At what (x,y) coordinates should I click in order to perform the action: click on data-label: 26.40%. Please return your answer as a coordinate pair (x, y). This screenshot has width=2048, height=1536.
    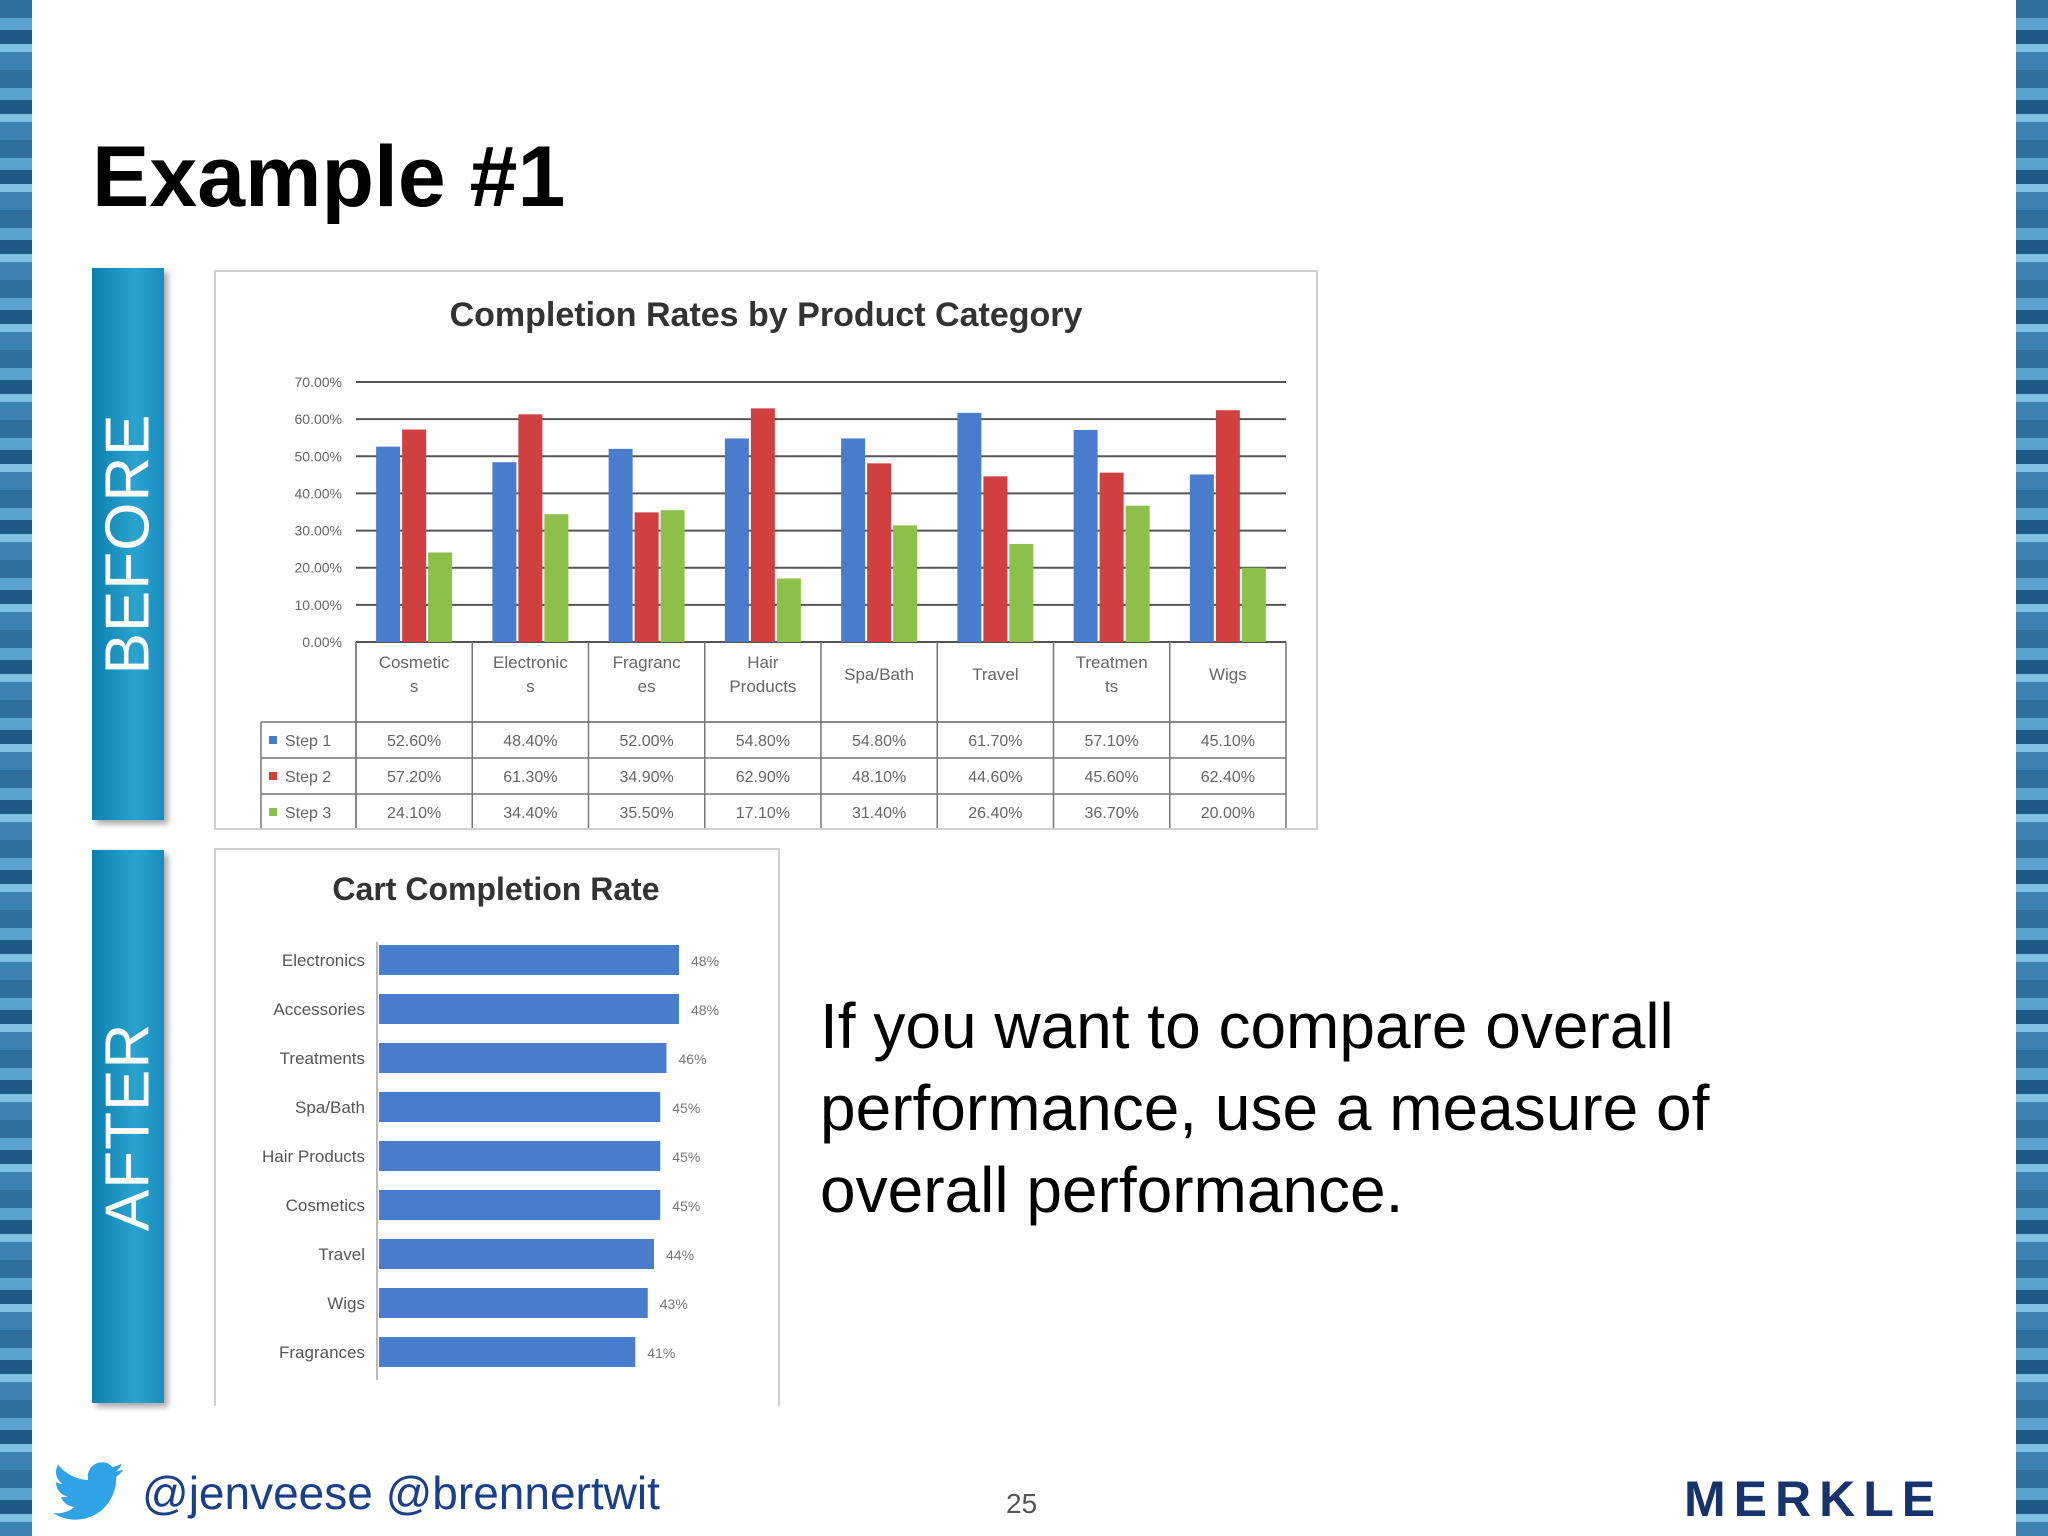
    Looking at the image, I should click on (995, 813).